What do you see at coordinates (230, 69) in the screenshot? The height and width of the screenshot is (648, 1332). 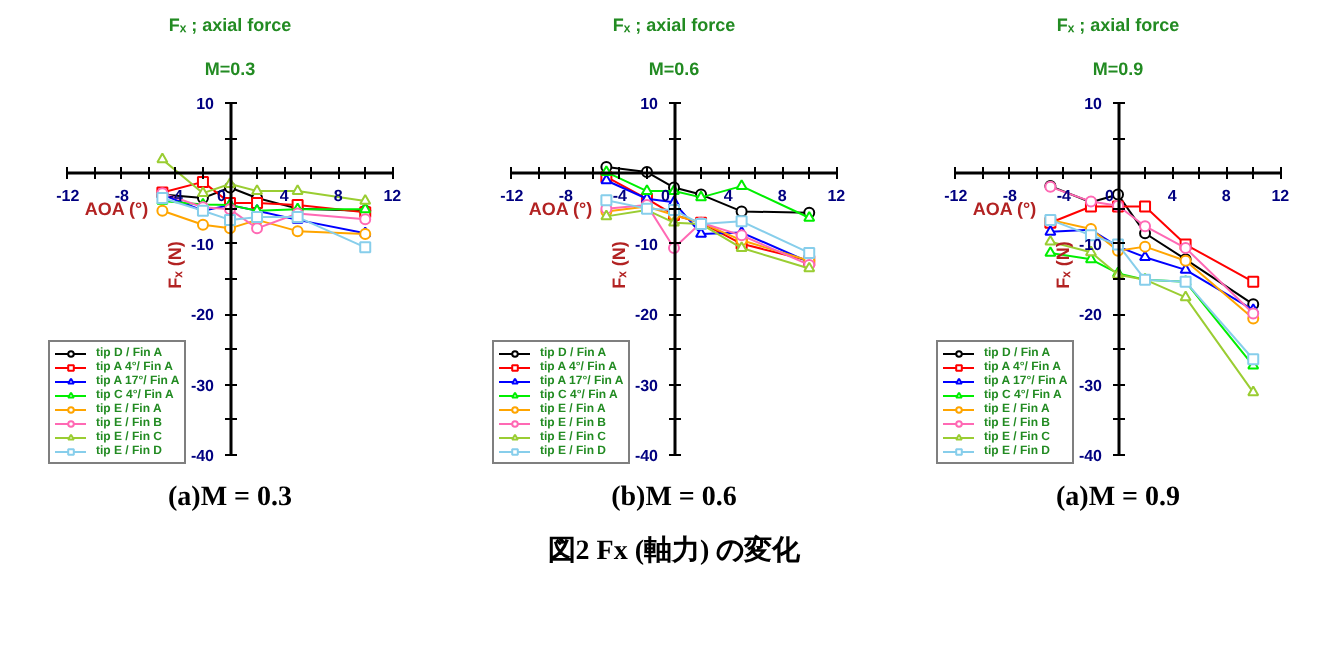 I see `chart-subtitle: M=0.3` at bounding box center [230, 69].